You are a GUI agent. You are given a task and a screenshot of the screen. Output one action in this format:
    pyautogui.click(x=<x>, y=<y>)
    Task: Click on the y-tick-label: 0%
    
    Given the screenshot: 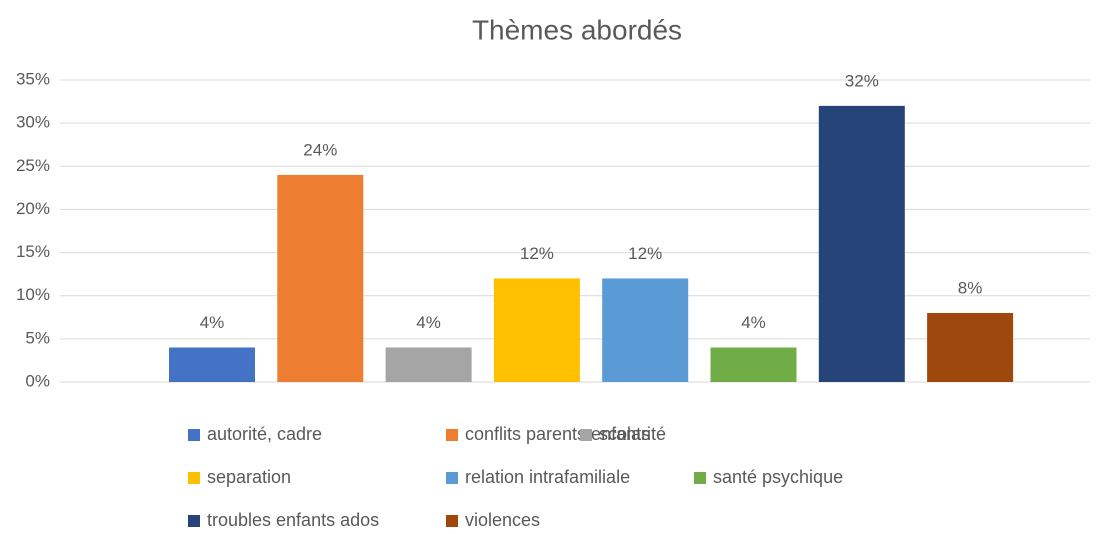 What is the action you would take?
    pyautogui.click(x=37, y=380)
    